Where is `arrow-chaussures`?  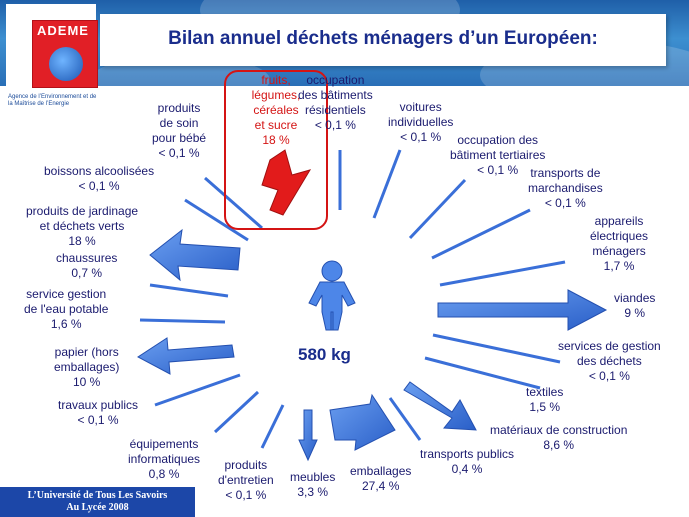 arrow-chaussures is located at coordinates (189, 290).